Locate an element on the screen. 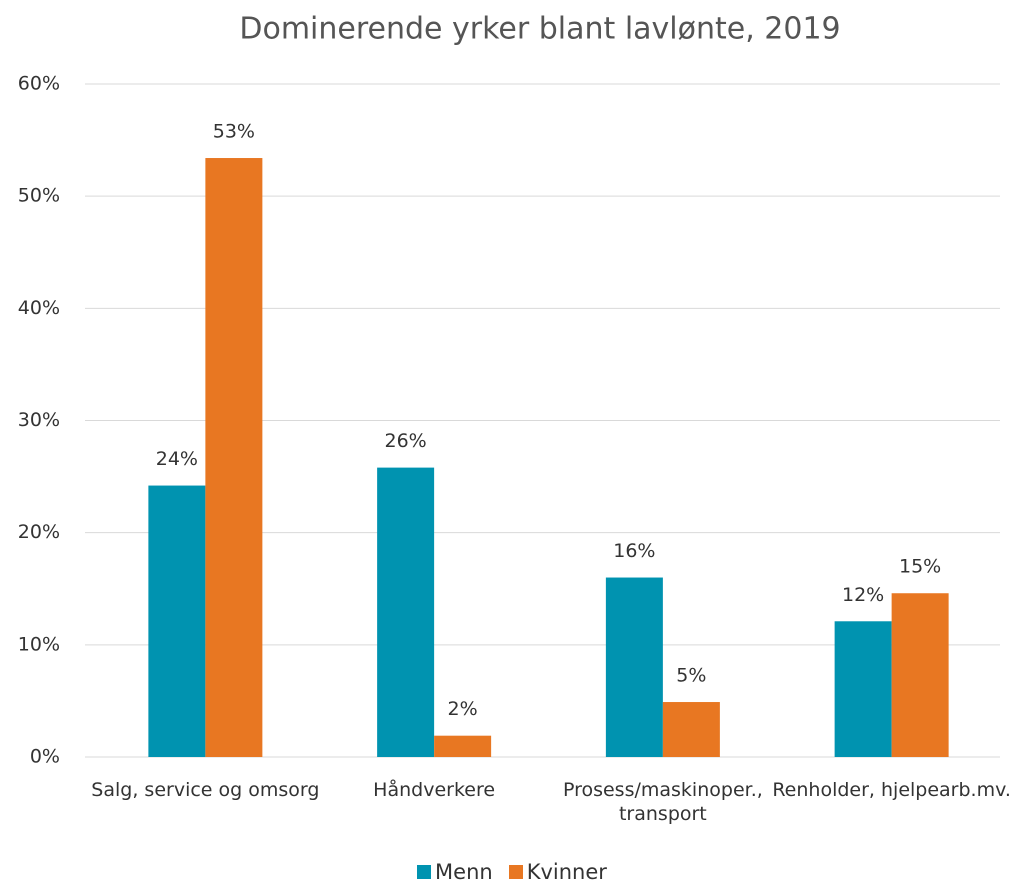 The image size is (1024, 886). data-label: 5% is located at coordinates (691, 676).